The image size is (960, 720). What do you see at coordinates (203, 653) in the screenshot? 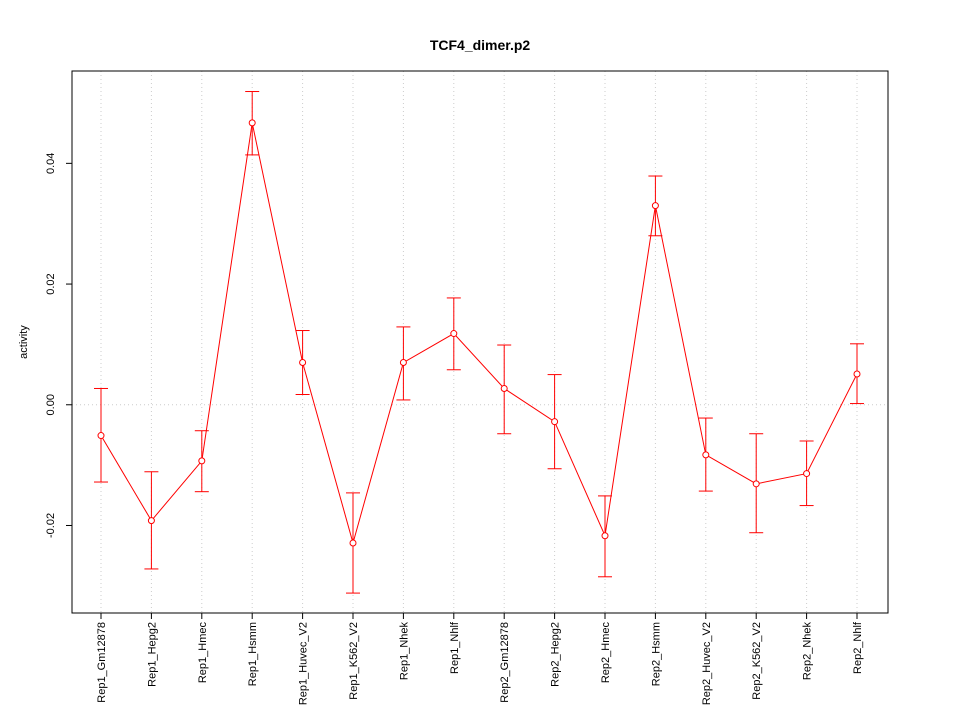
I see `x-tick-label: Rep1_Hmec` at bounding box center [203, 653].